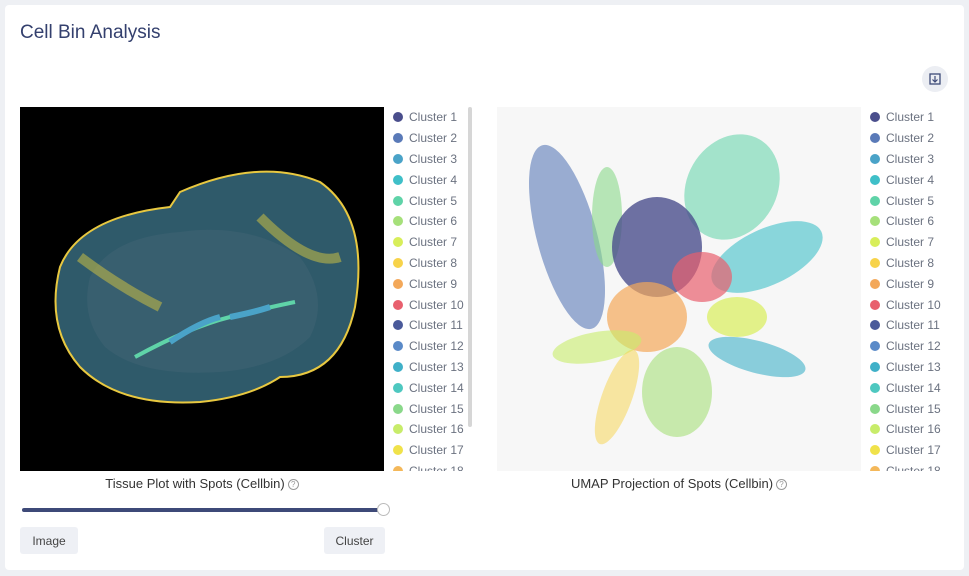 The image size is (969, 576). I want to click on legend-label: Cluster 7, so click(433, 242).